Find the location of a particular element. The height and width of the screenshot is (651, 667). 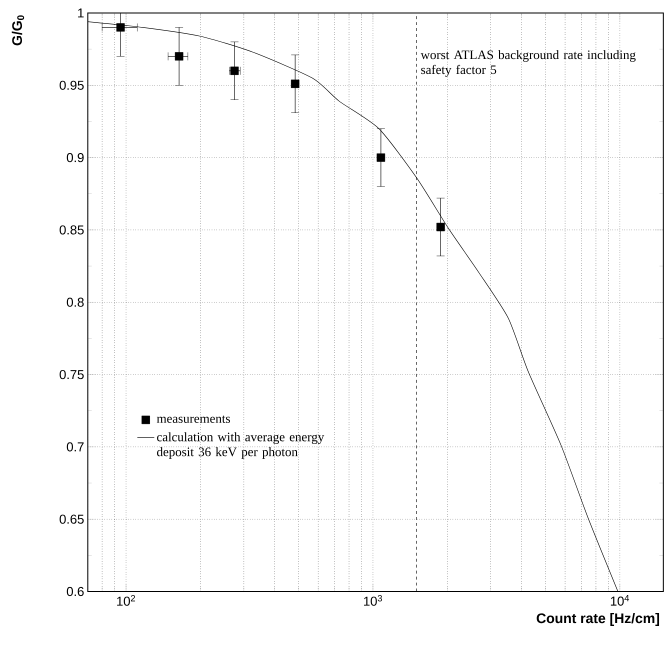

y-tick-label: 0.6 is located at coordinates (75, 591).